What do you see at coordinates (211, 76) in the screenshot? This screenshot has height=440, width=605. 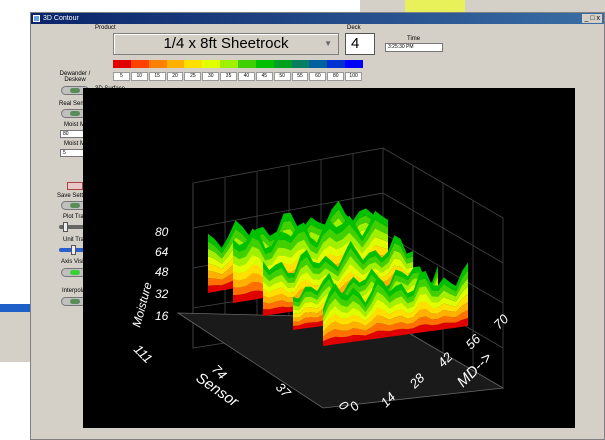 I see `scale-value: 30` at bounding box center [211, 76].